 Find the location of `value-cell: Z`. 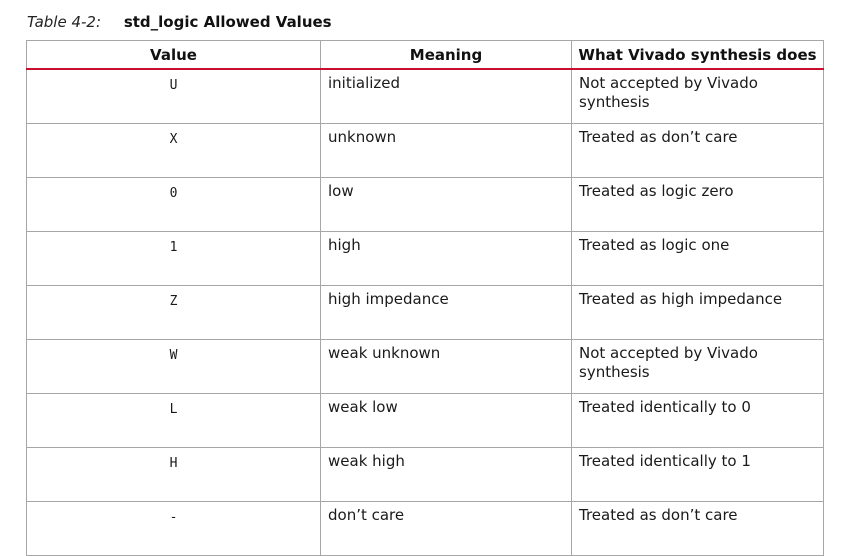

value-cell: Z is located at coordinates (173, 312).